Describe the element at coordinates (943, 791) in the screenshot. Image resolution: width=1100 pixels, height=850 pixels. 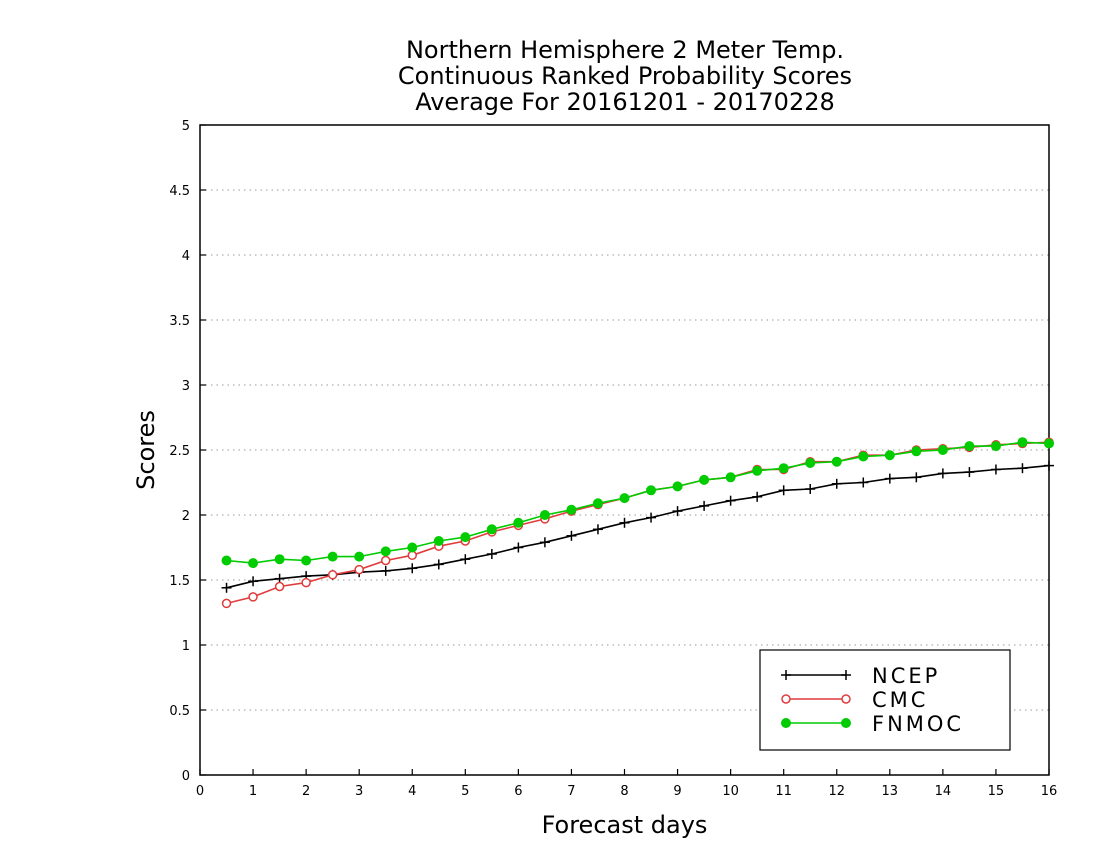
I see `x-tick-label: 14` at that location.